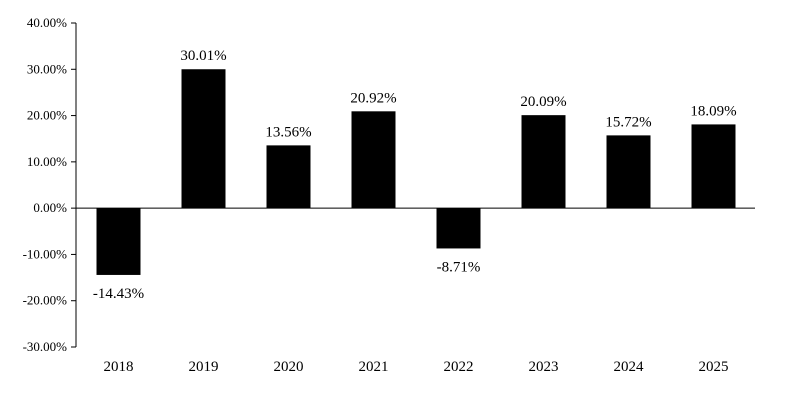  What do you see at coordinates (458, 228) in the screenshot?
I see `bar-2022` at bounding box center [458, 228].